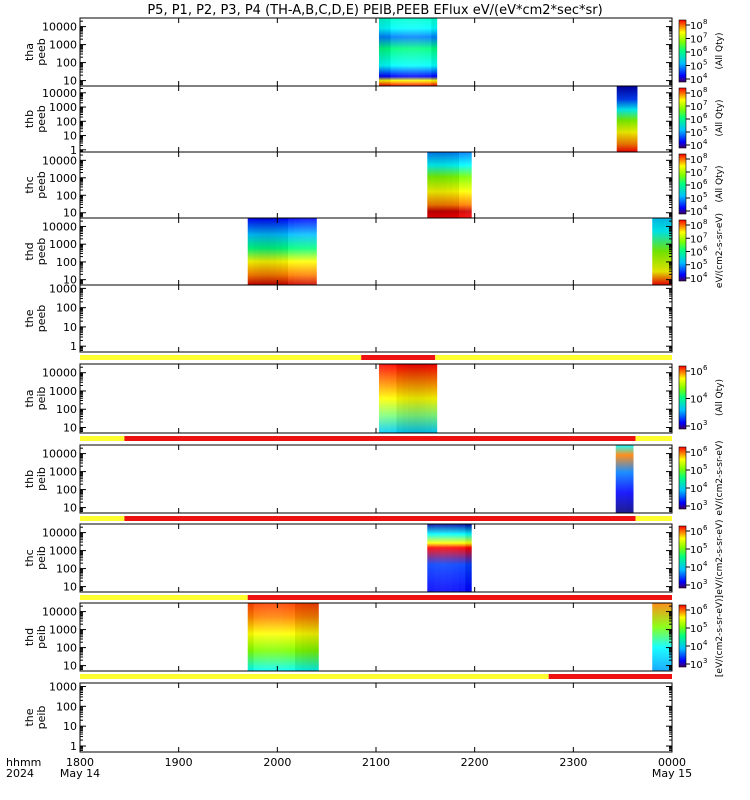 The height and width of the screenshot is (800, 750). What do you see at coordinates (705, 661) in the screenshot?
I see `colorbar-tick-exponent: 3` at bounding box center [705, 661].